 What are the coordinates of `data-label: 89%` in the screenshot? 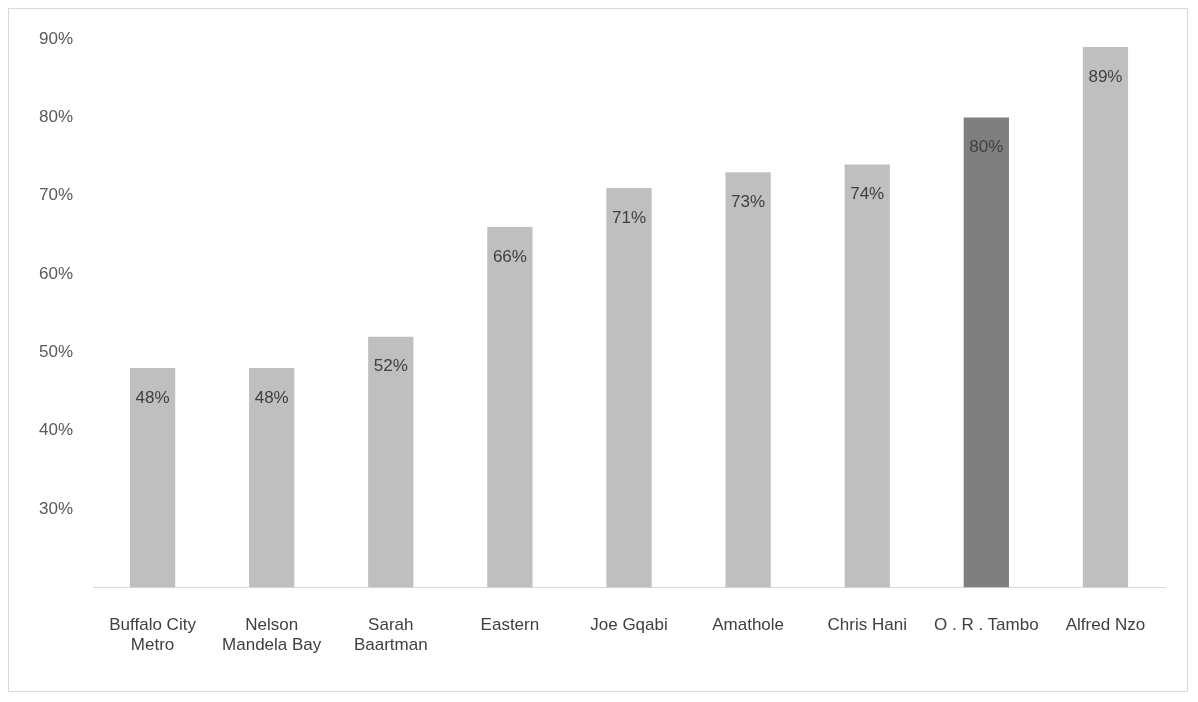 It's located at (1105, 76).